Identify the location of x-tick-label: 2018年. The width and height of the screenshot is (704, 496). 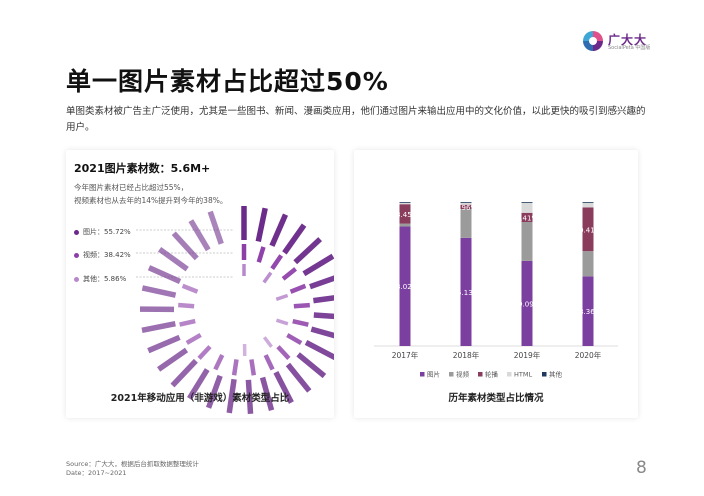
(466, 355).